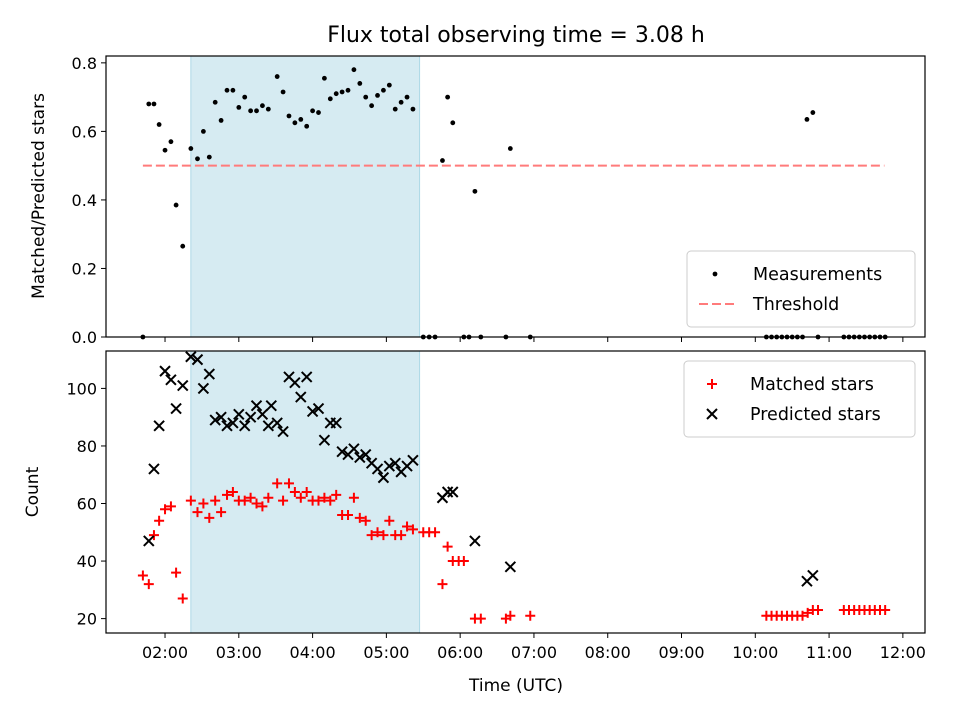 The image size is (960, 720). Describe the element at coordinates (515, 686) in the screenshot. I see `x-axis-label: Time (UTC)` at that location.